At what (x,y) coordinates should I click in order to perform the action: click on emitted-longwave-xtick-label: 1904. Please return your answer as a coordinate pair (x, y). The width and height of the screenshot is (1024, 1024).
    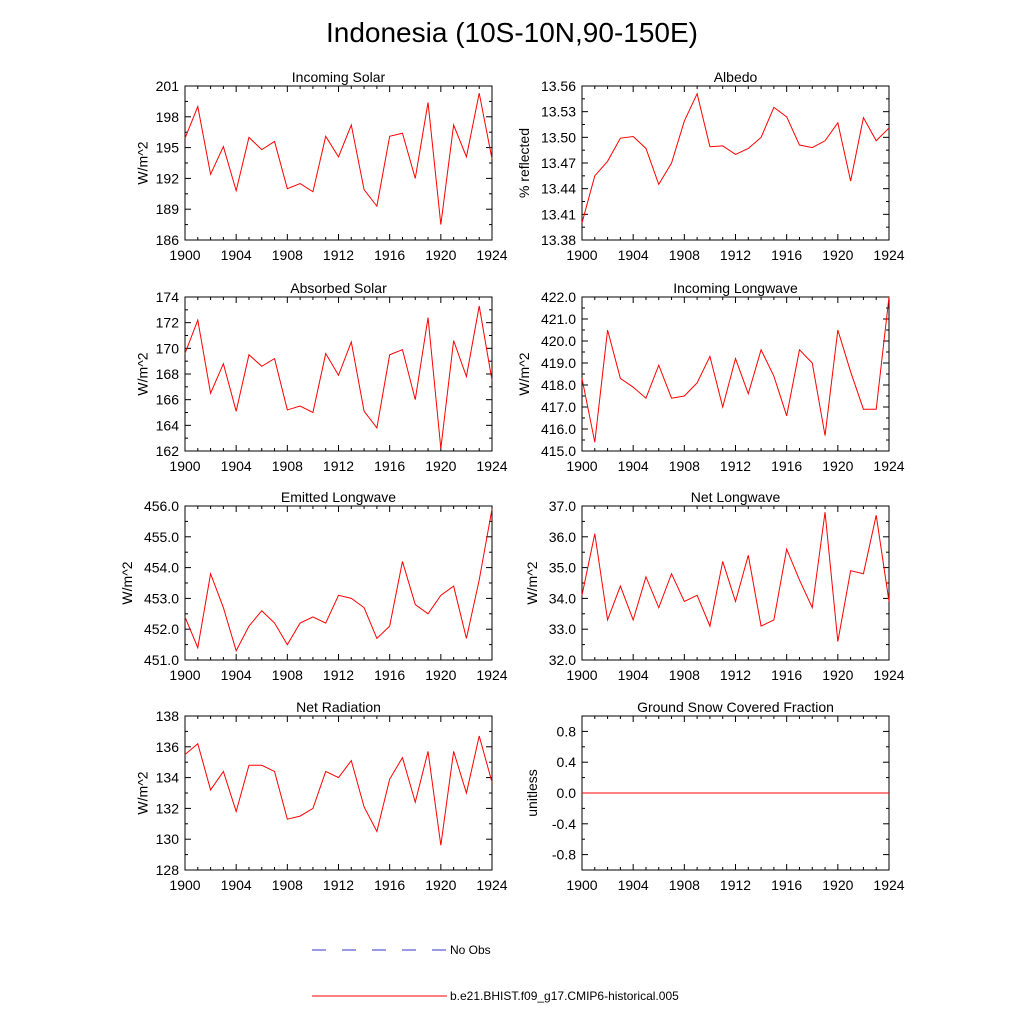
    Looking at the image, I should click on (236, 675).